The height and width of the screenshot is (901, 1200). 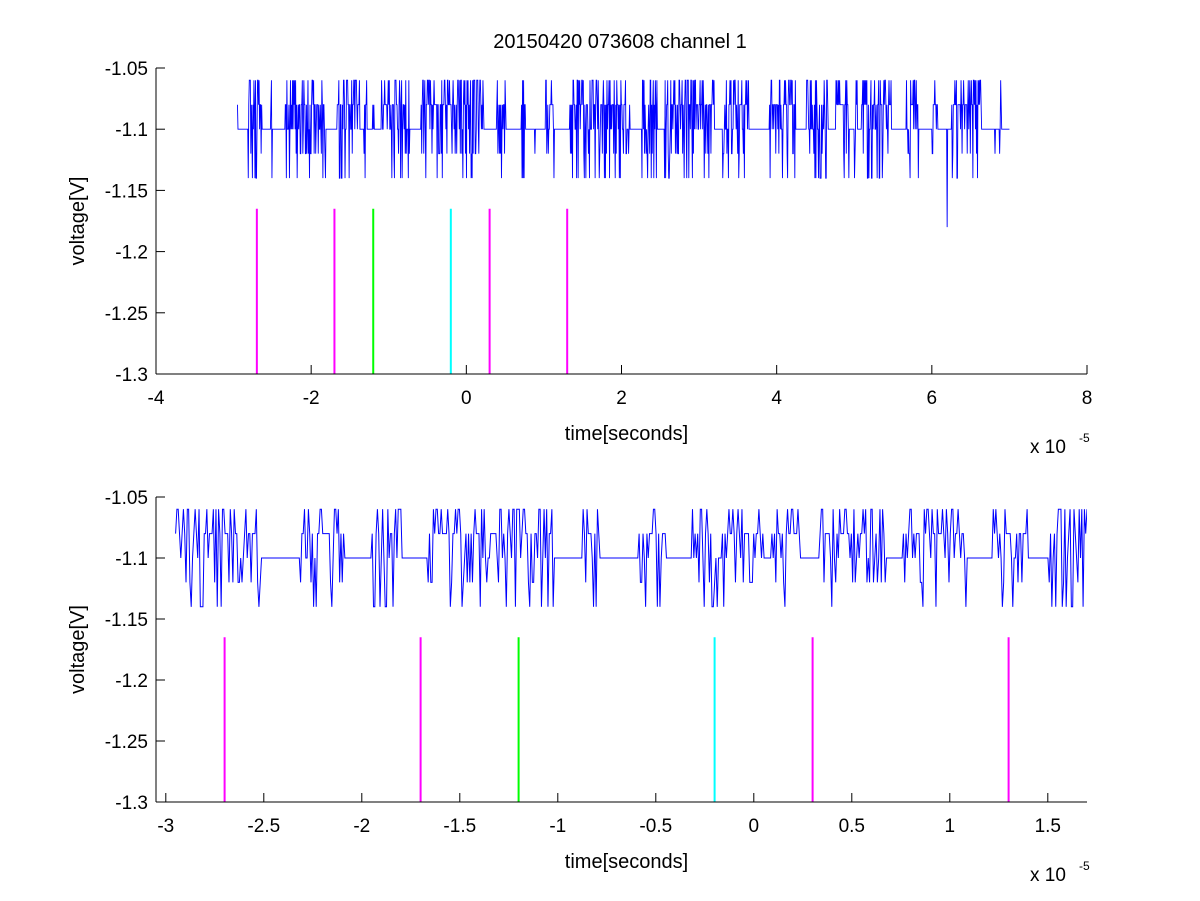 What do you see at coordinates (950, 826) in the screenshot?
I see `x-tick-label: 1` at bounding box center [950, 826].